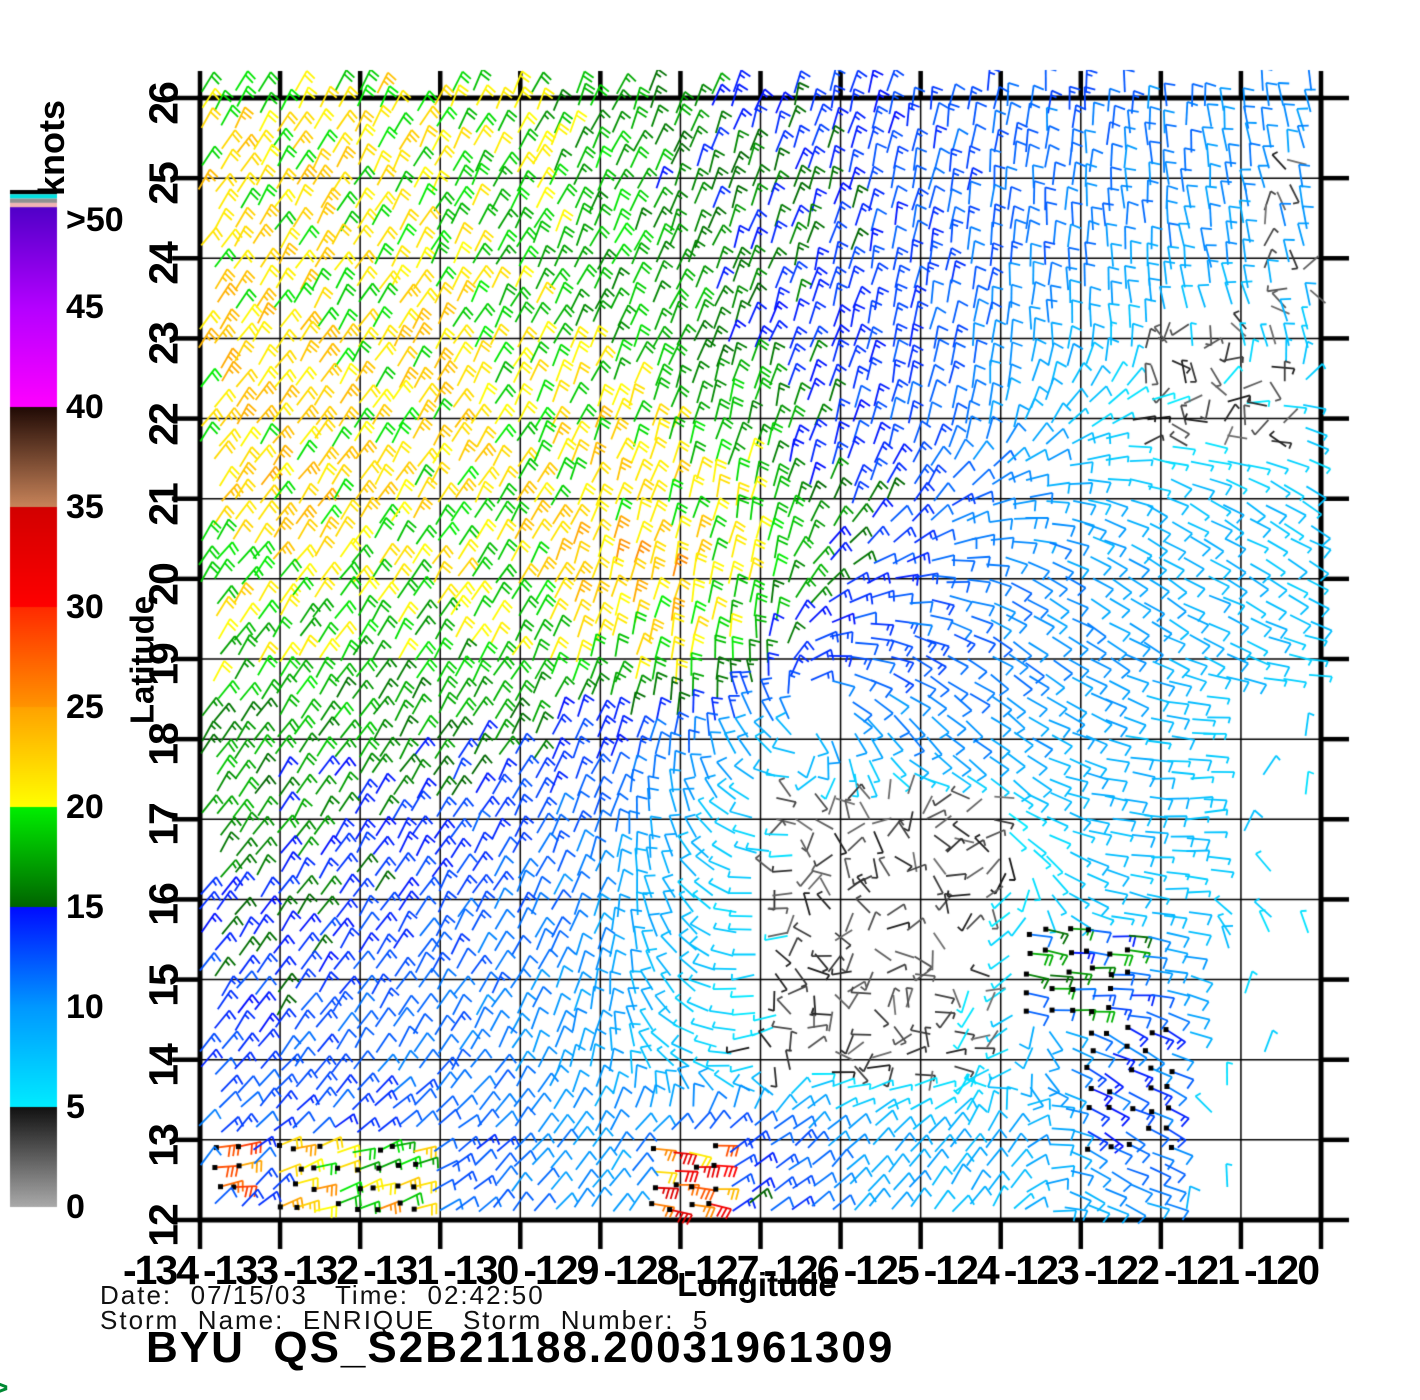  Describe the element at coordinates (85, 1007) in the screenshot. I see `colorbar-tick-label: 10` at that location.